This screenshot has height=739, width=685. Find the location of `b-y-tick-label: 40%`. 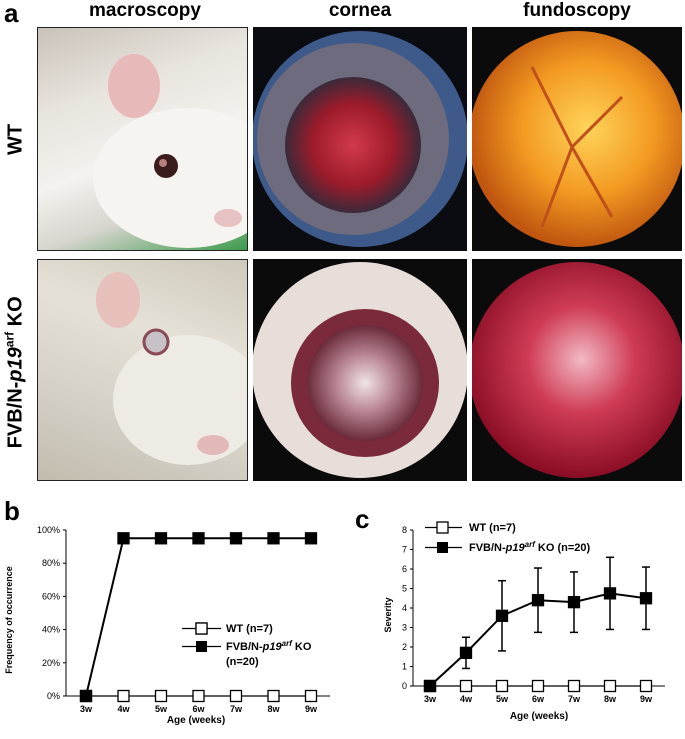

b-y-tick-label: 40% is located at coordinates (51, 630).